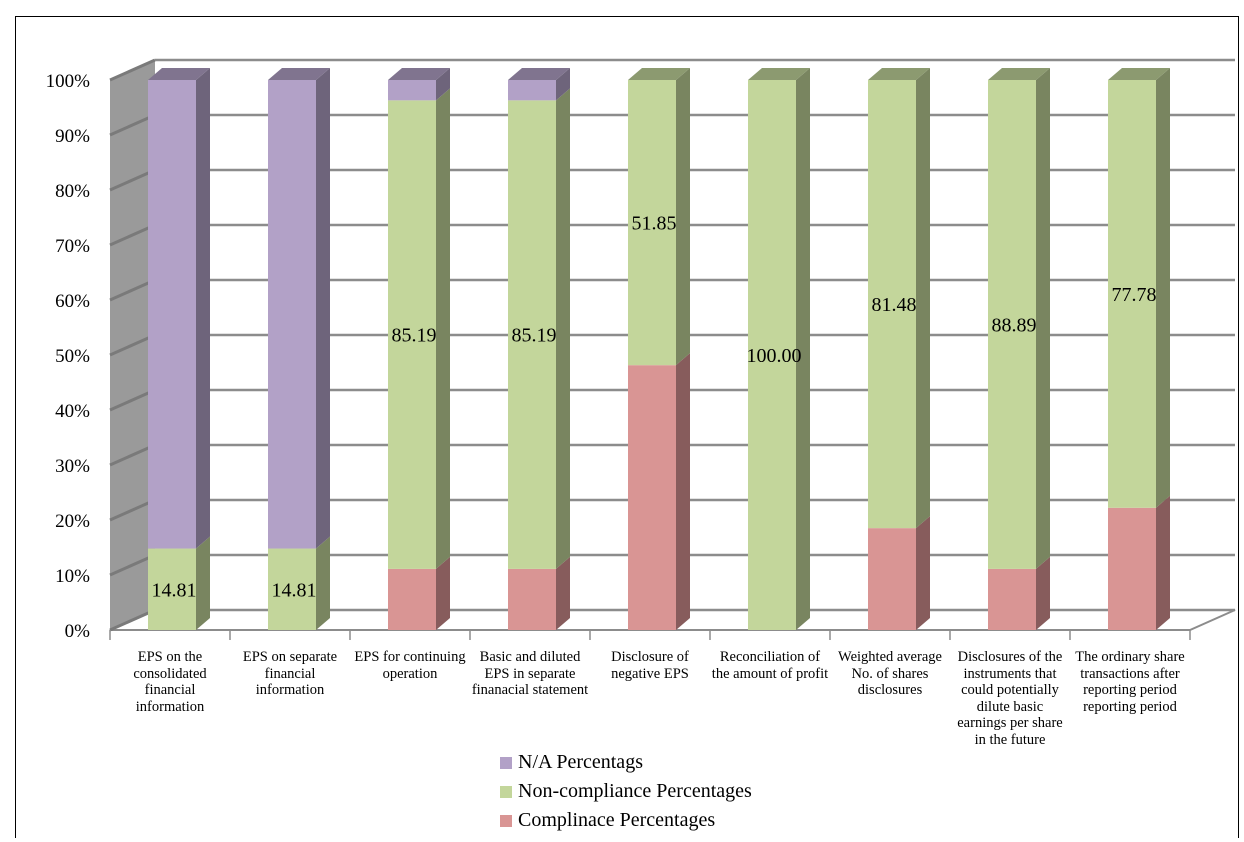 The image size is (1244, 842). I want to click on y-axis-ticks: 0% 10% 20% 30% 40% 50% 60% 70% 80% 90% 100%, so click(68, 356).